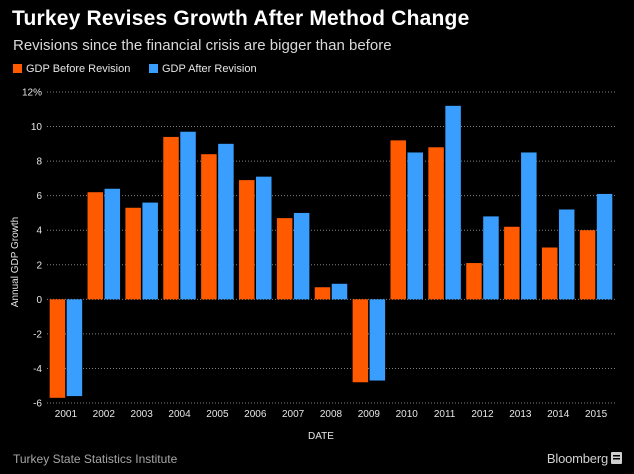  I want to click on brand-logo: Bloomberg, so click(577, 458).